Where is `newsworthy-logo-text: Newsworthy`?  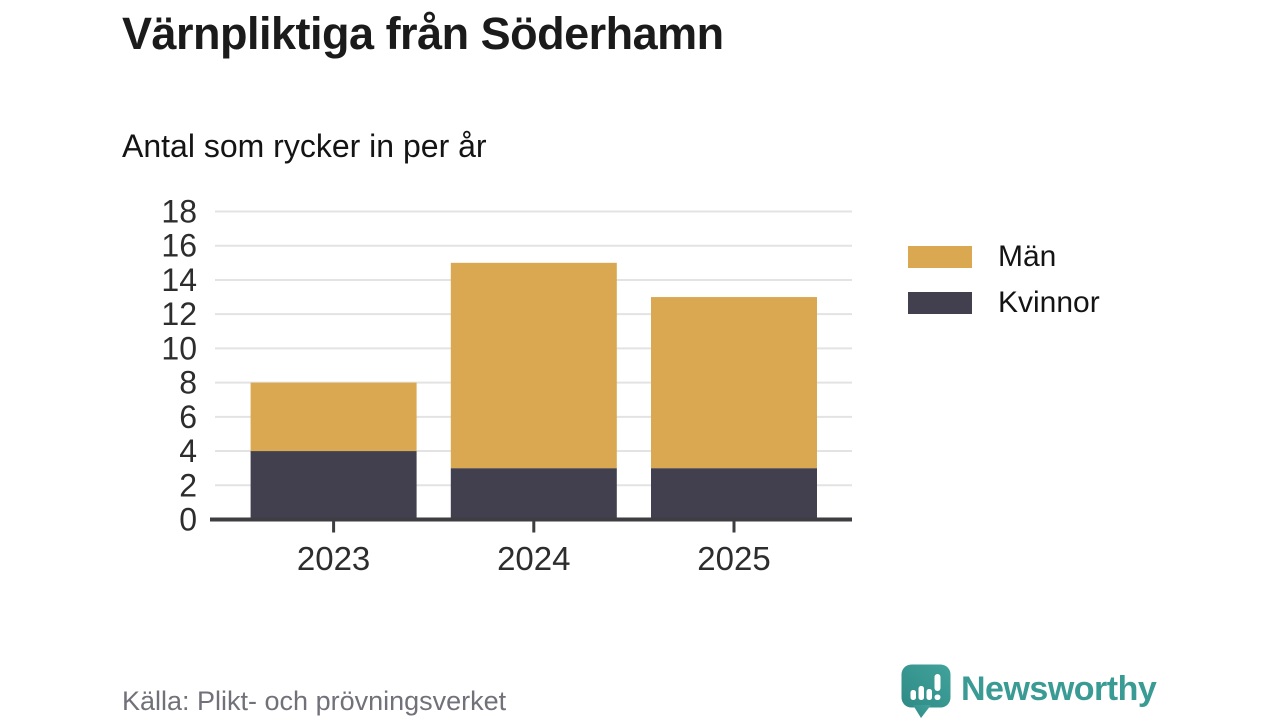
newsworthy-logo-text: Newsworthy is located at coordinates (1059, 689).